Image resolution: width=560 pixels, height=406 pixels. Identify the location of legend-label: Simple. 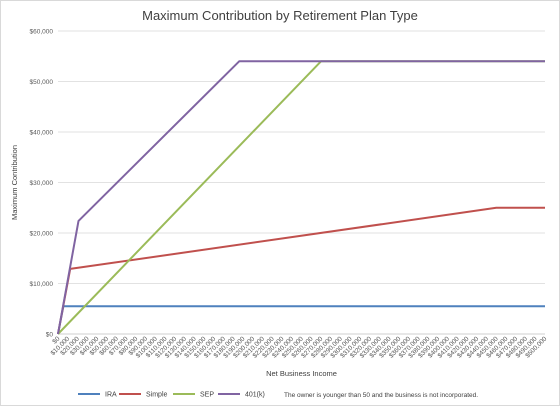
(157, 395).